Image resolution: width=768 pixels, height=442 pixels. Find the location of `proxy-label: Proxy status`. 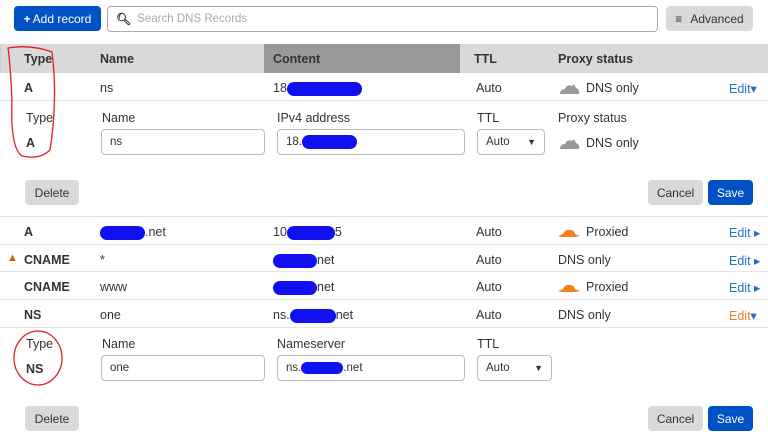

proxy-label: Proxy status is located at coordinates (592, 118).